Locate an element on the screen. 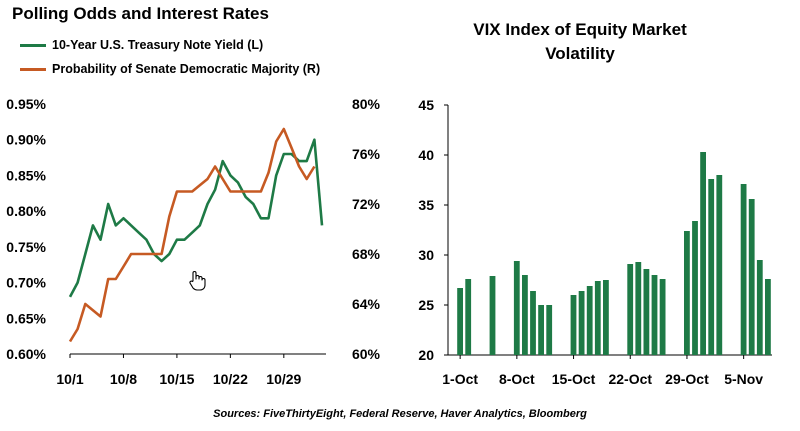  left-x-tick-label: 10/8 is located at coordinates (123, 379).